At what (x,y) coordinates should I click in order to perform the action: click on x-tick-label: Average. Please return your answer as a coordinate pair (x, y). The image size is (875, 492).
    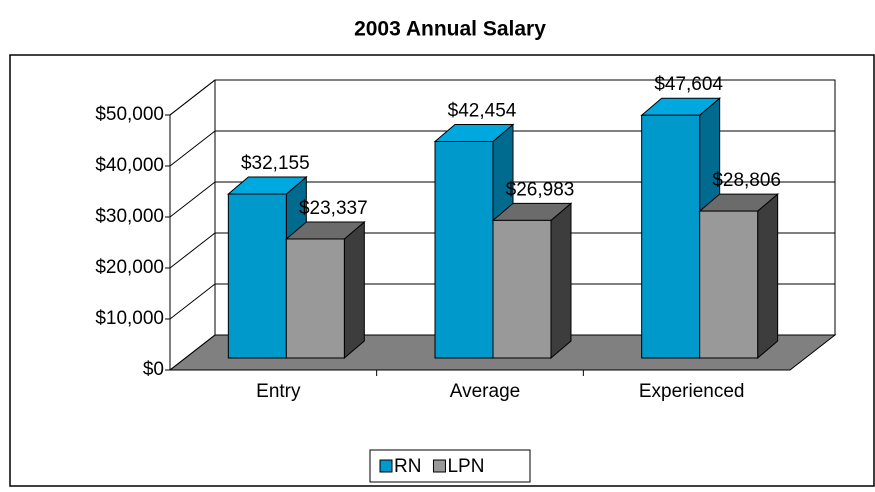
    Looking at the image, I should click on (485, 391).